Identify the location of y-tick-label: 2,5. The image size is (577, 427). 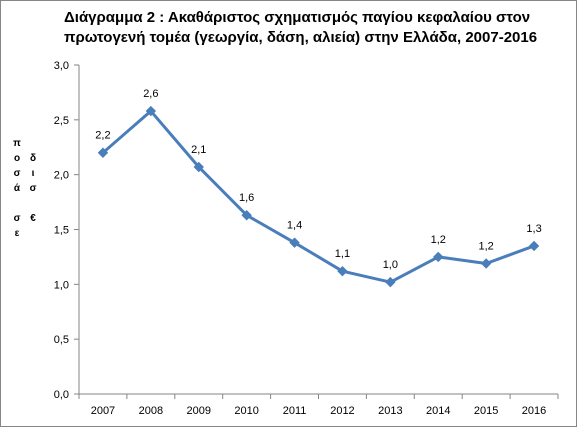
(61, 121).